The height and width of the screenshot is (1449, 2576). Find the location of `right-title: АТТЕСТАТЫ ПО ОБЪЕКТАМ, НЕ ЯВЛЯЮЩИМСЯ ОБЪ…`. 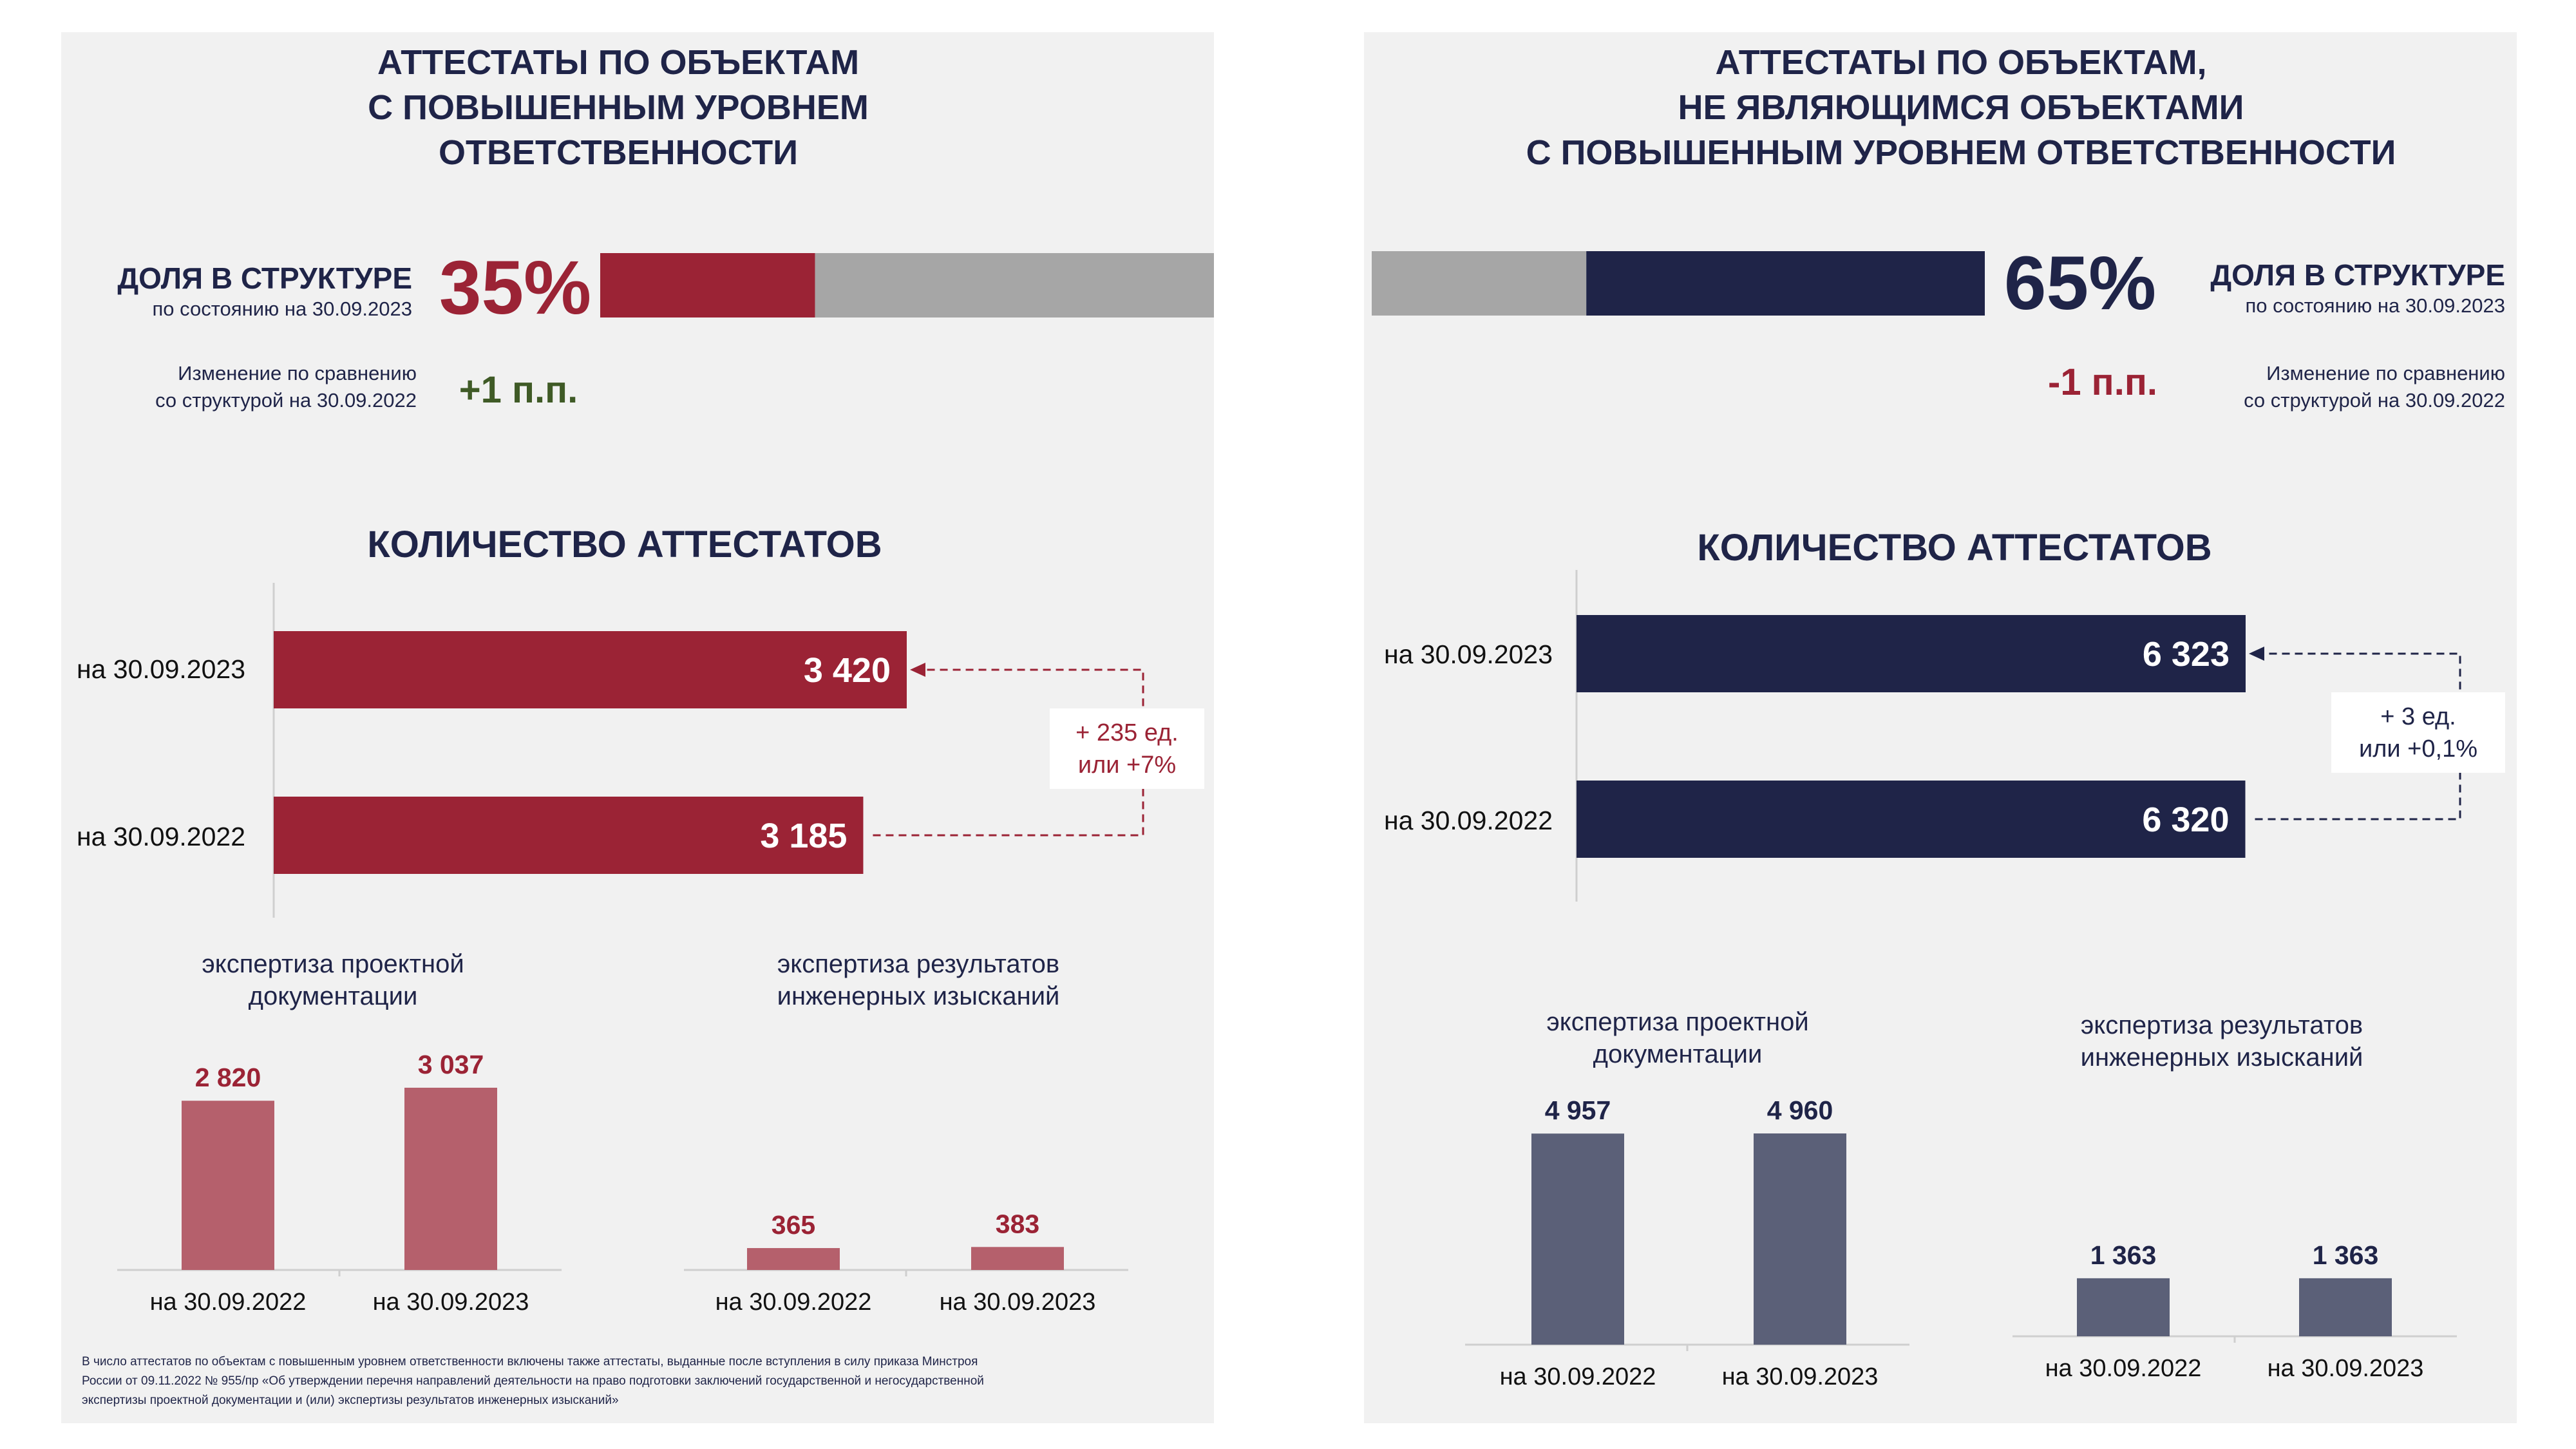

right-title: АТТЕСТАТЫ ПО ОБЪЕКТАМ, НЕ ЯВЛЯЮЩИМСЯ ОБЪ… is located at coordinates (1961, 108).